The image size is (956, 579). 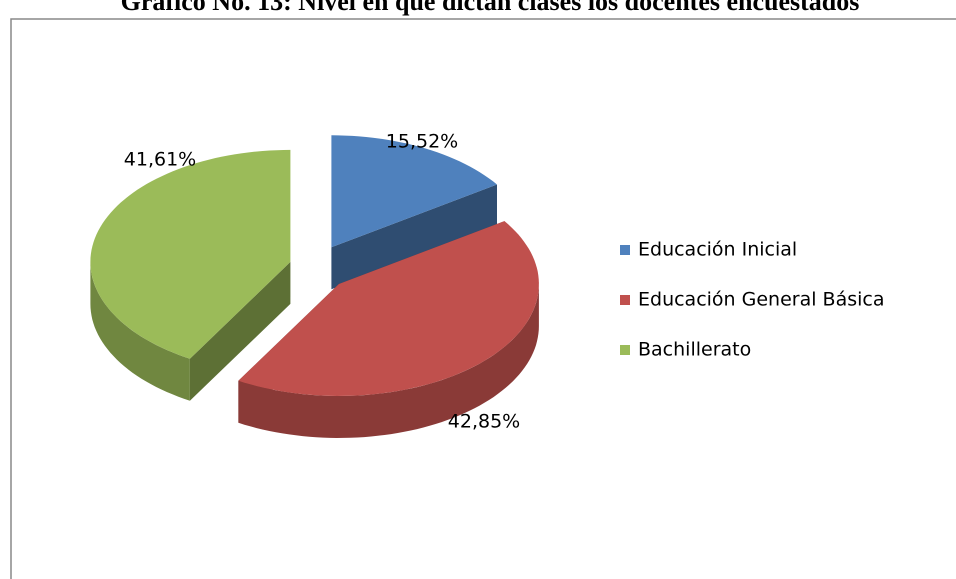 I want to click on data-label: 15,52%, so click(x=422, y=142).